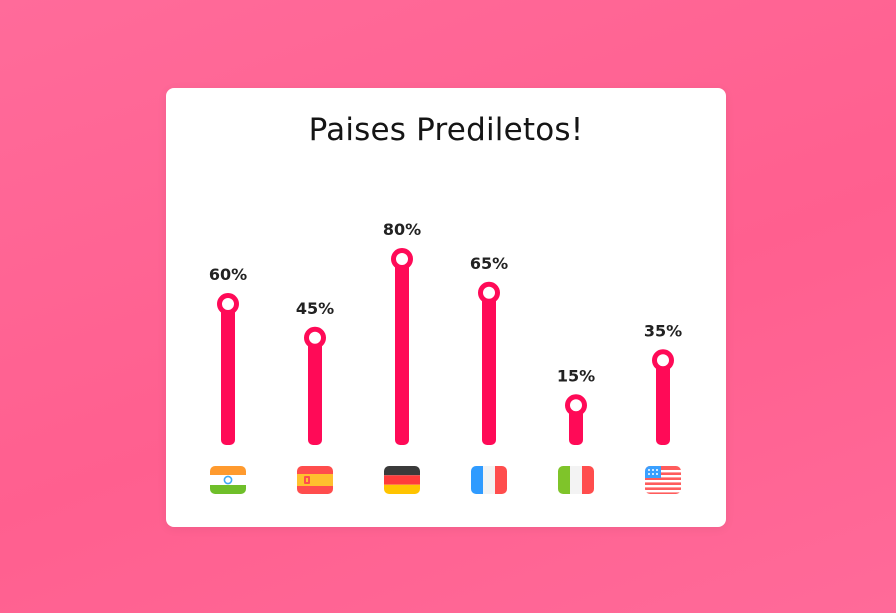 This screenshot has width=896, height=613. I want to click on data-label: 65%, so click(489, 263).